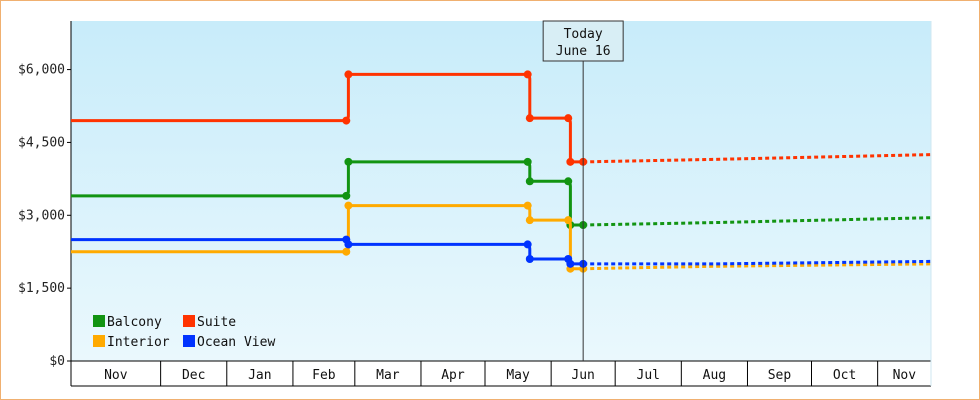 The image size is (980, 400). Describe the element at coordinates (518, 375) in the screenshot. I see `month-label: May` at that location.